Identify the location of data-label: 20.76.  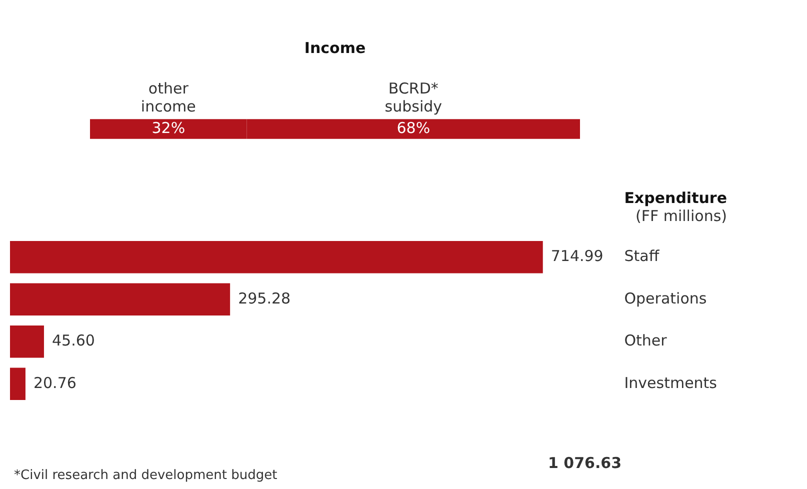
(54, 383).